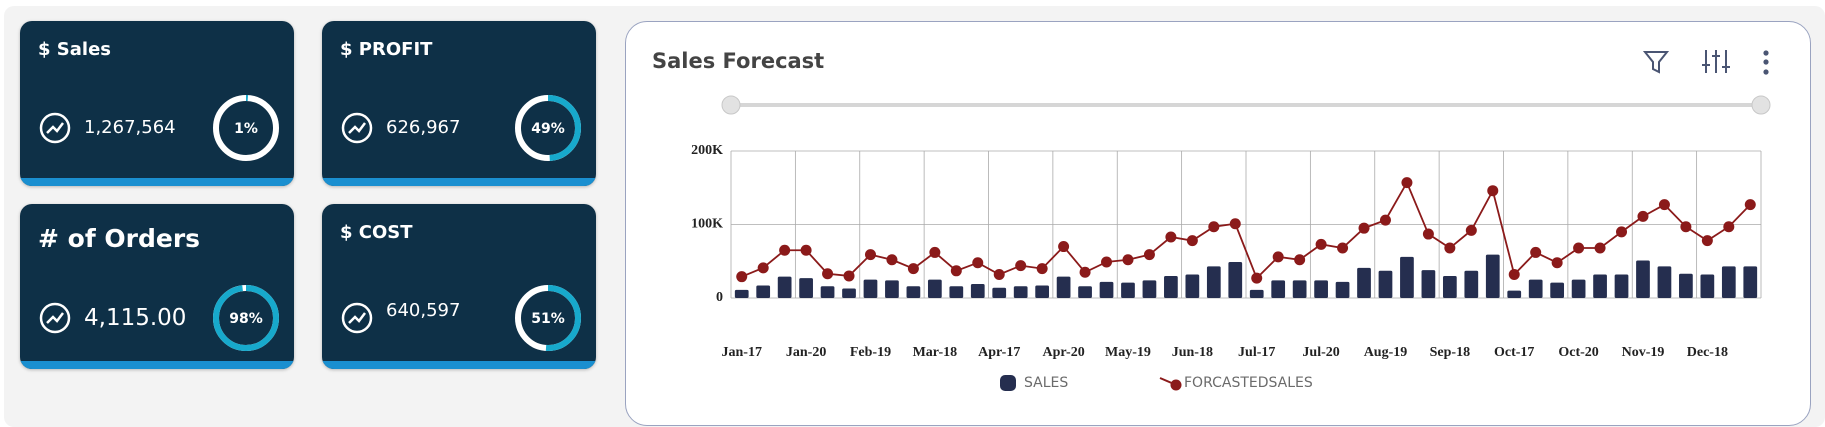  What do you see at coordinates (130, 127) in the screenshot?
I see `card-value: 1,267,564` at bounding box center [130, 127].